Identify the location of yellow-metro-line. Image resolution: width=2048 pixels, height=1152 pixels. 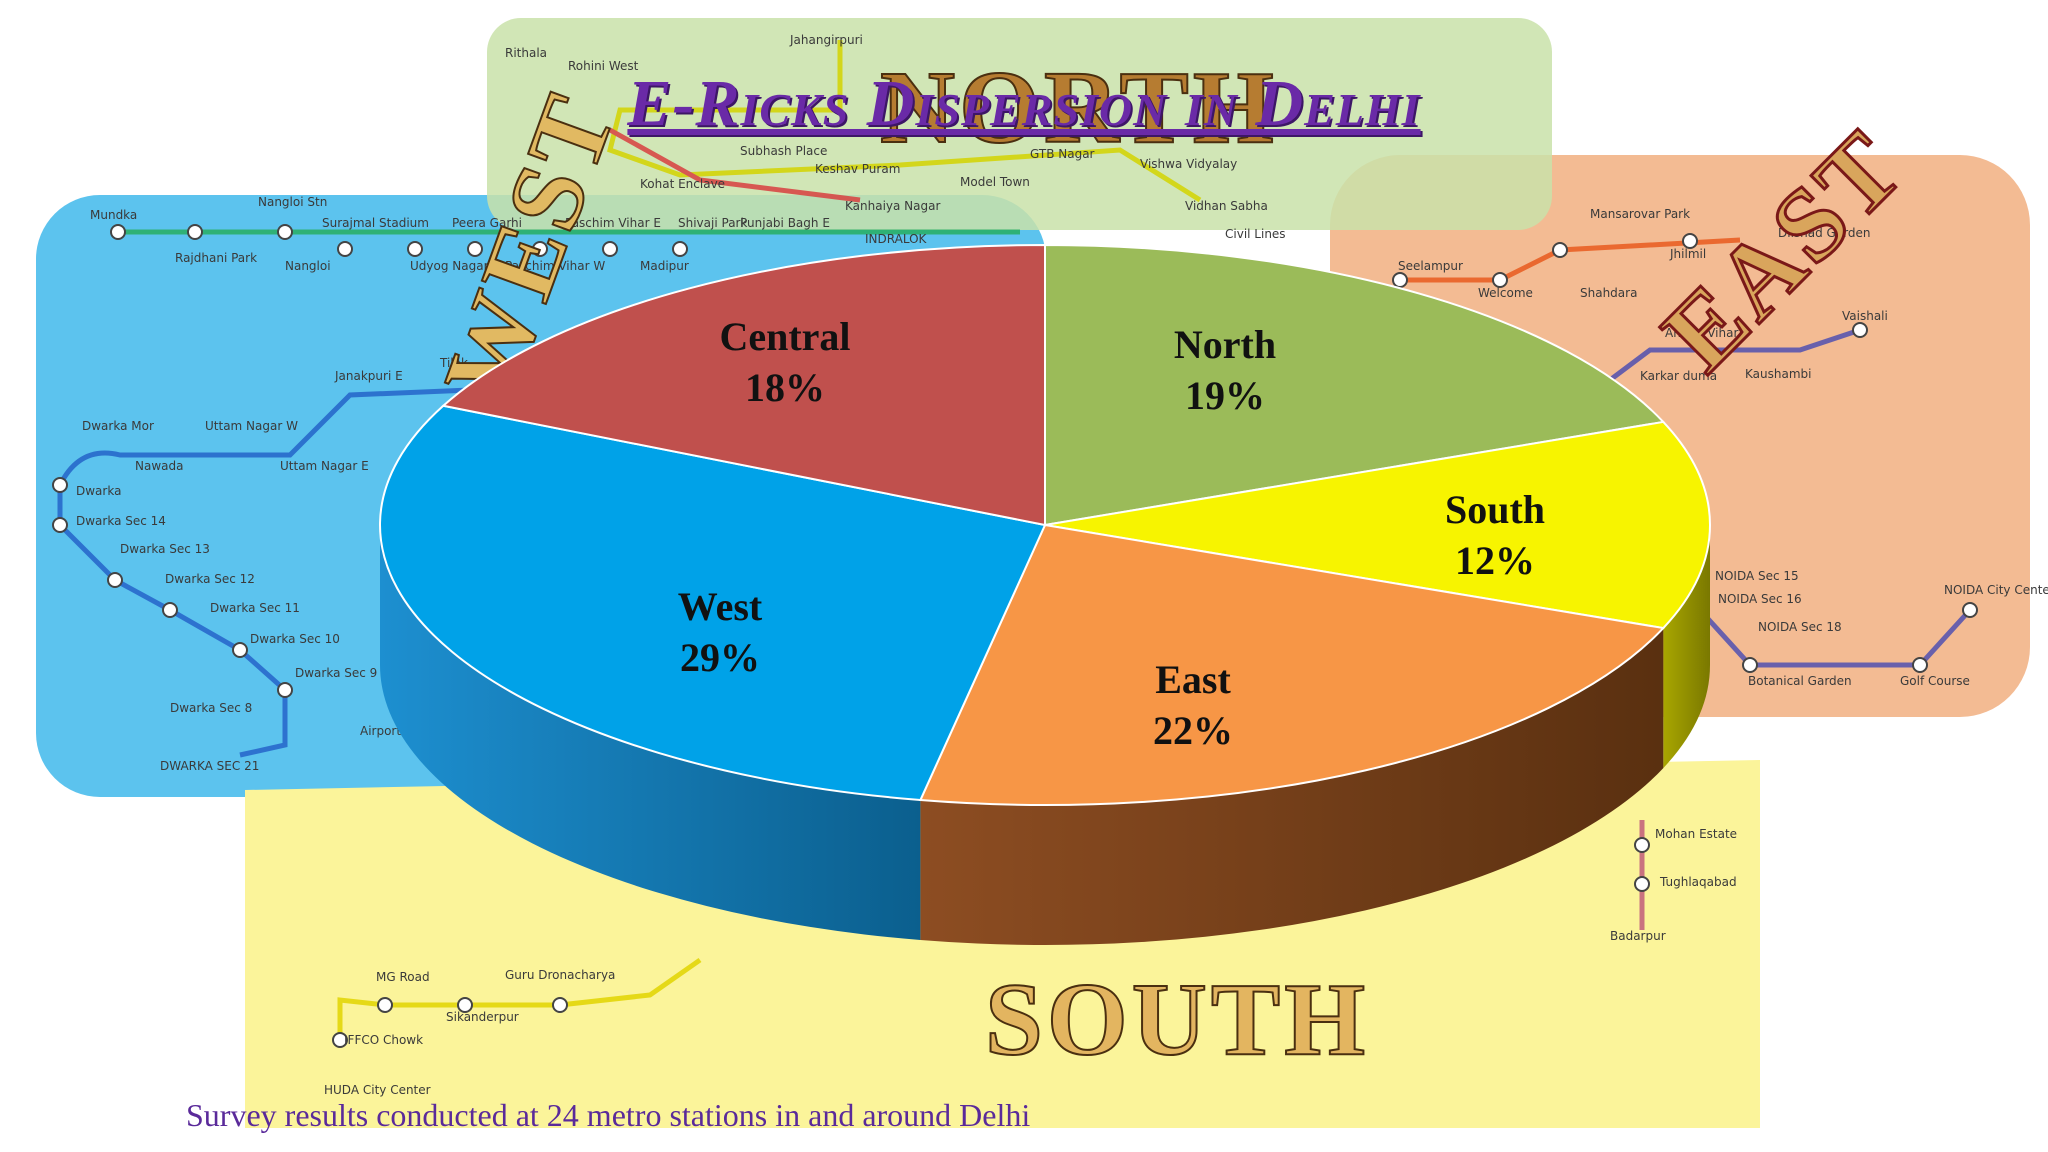
(904, 121).